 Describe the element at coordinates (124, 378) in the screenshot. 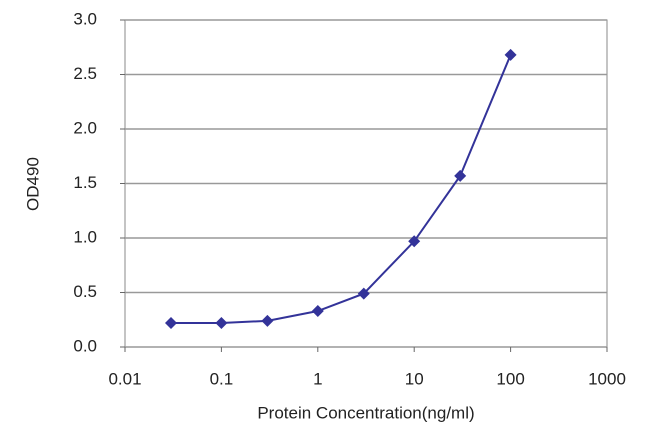

I see `x-tick-label: 0.01` at that location.